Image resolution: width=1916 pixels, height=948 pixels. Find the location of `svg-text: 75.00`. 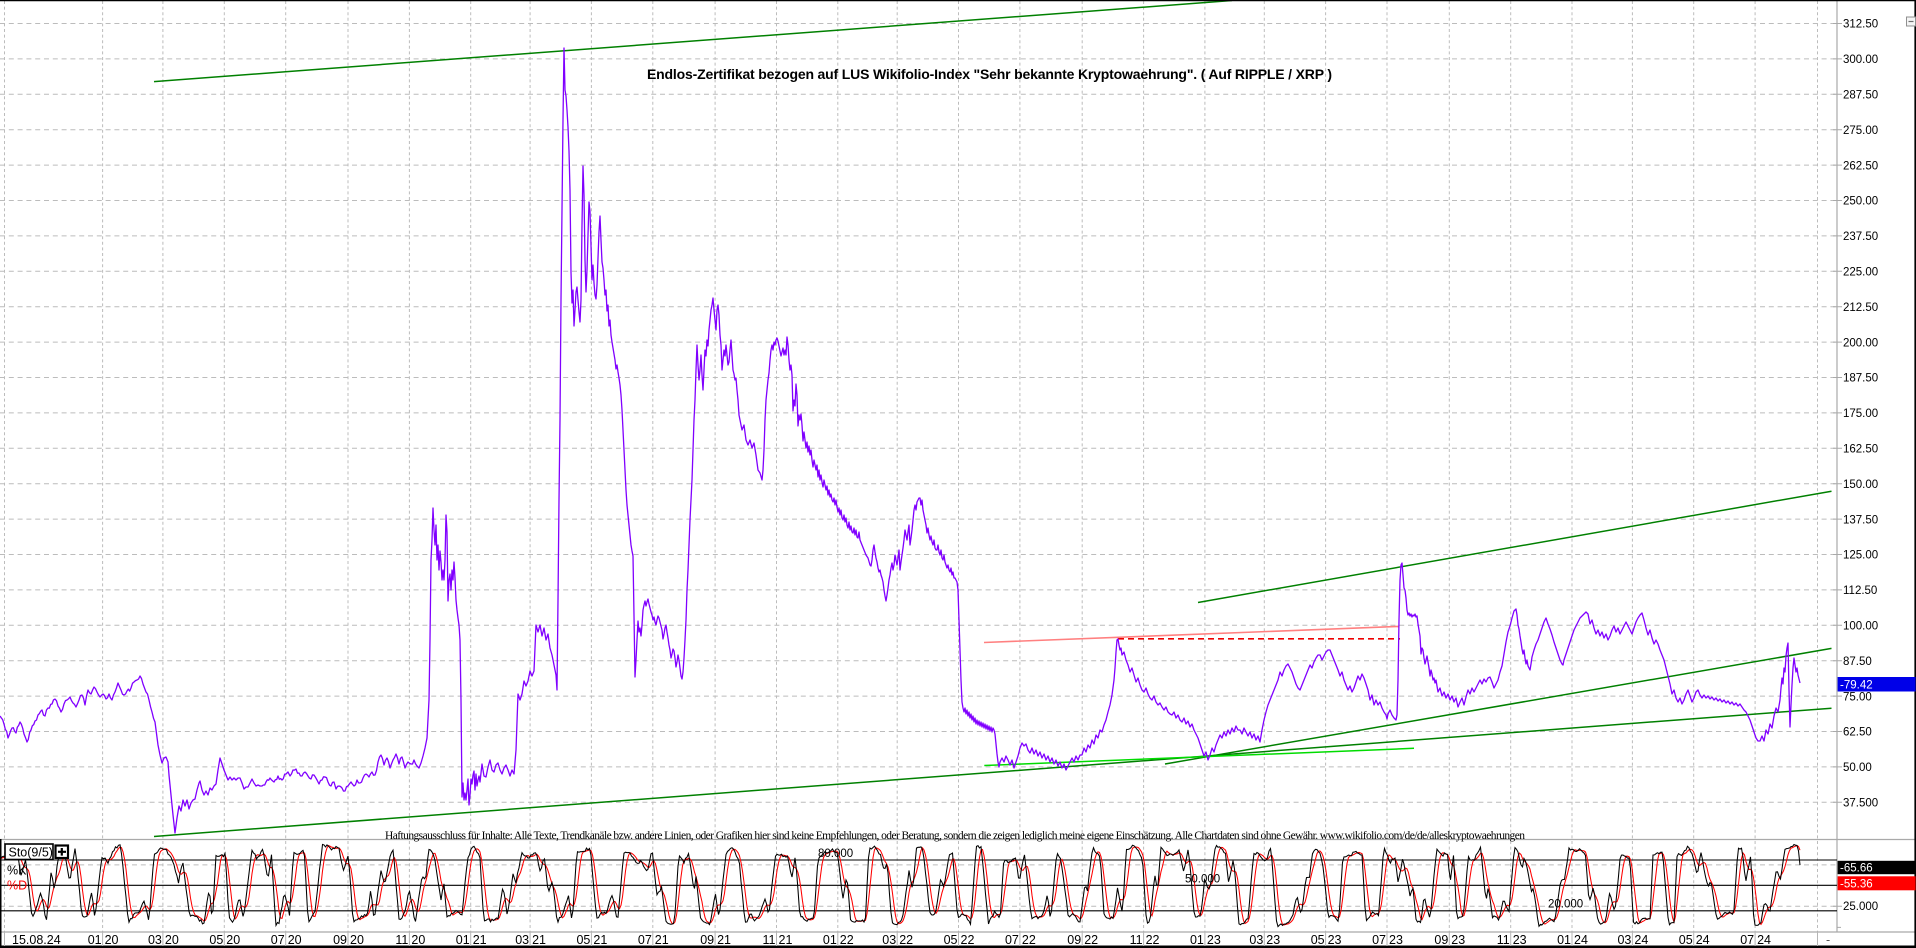

svg-text: 75.00 is located at coordinates (1857, 697).